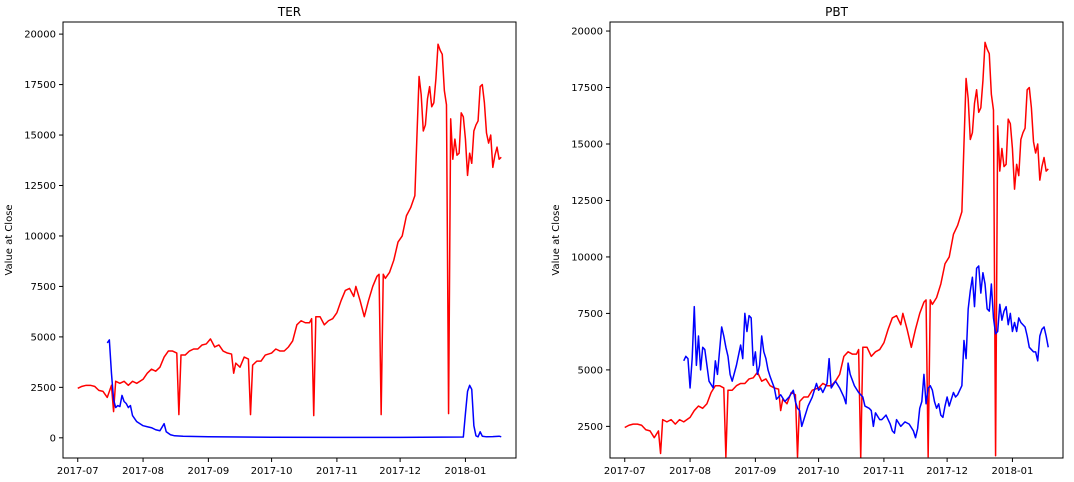 The image size is (1074, 482). Describe the element at coordinates (53, 438) in the screenshot. I see `y-tick-label: 0` at that location.